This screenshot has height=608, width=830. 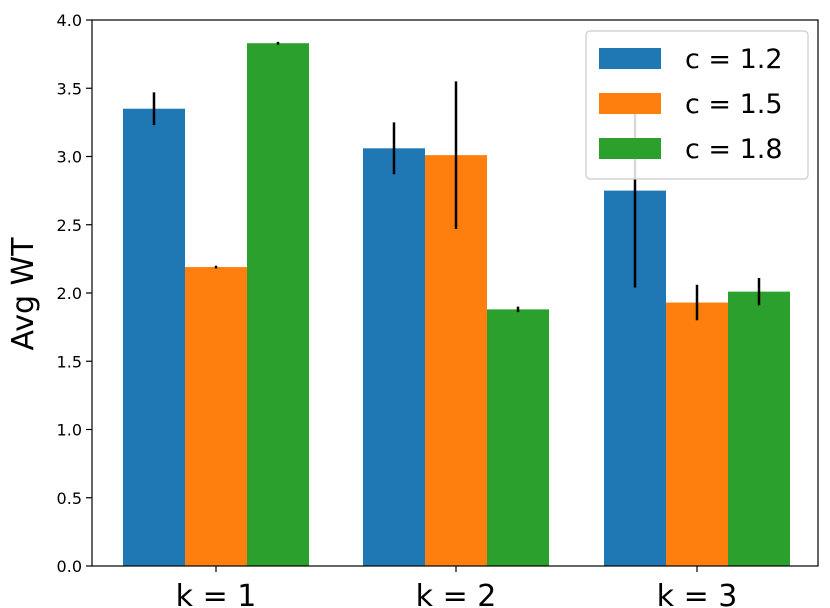 What do you see at coordinates (69, 157) in the screenshot?
I see `y-tick-label-7: 3.0` at bounding box center [69, 157].